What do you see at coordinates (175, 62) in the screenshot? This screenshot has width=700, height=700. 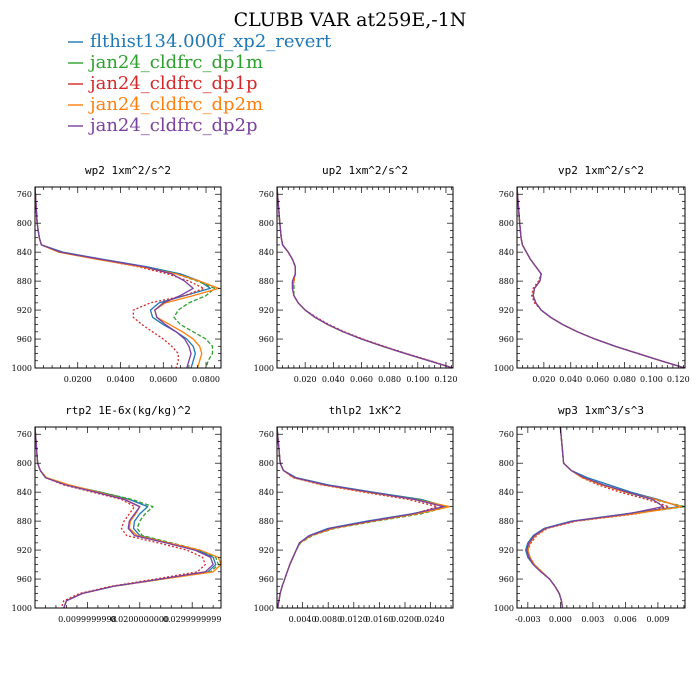 I see `legend-label: jan24_cldfrc_dp1m` at bounding box center [175, 62].